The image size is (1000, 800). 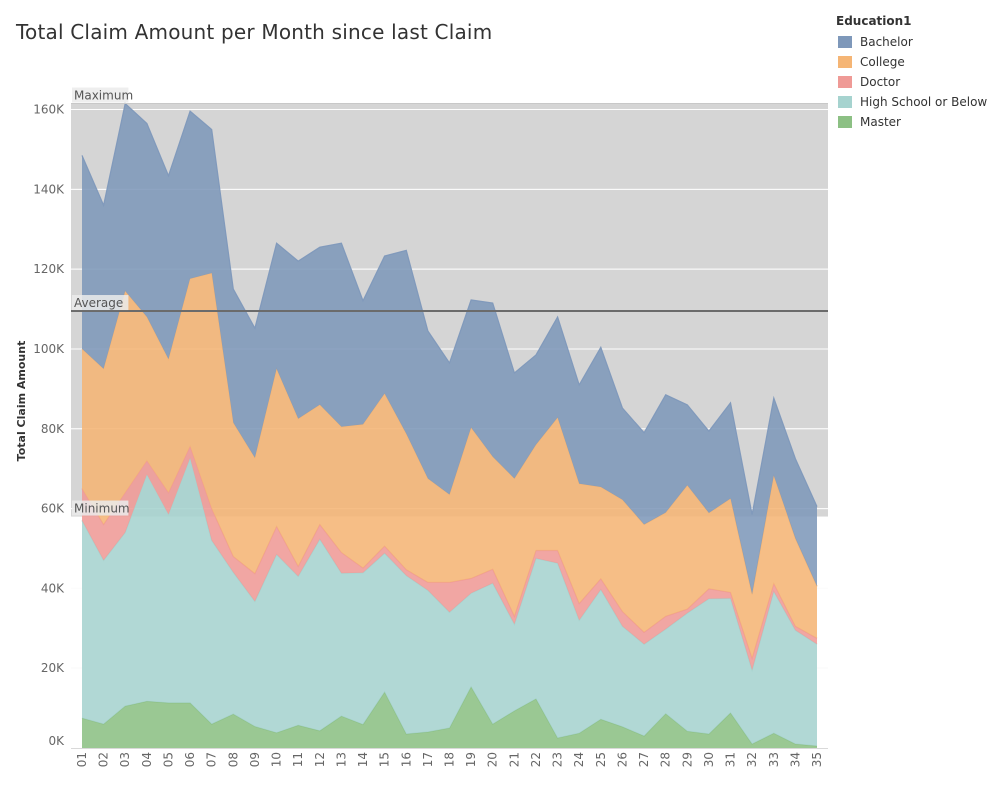 I want to click on reference-label-minimum: Minimum, so click(x=102, y=509).